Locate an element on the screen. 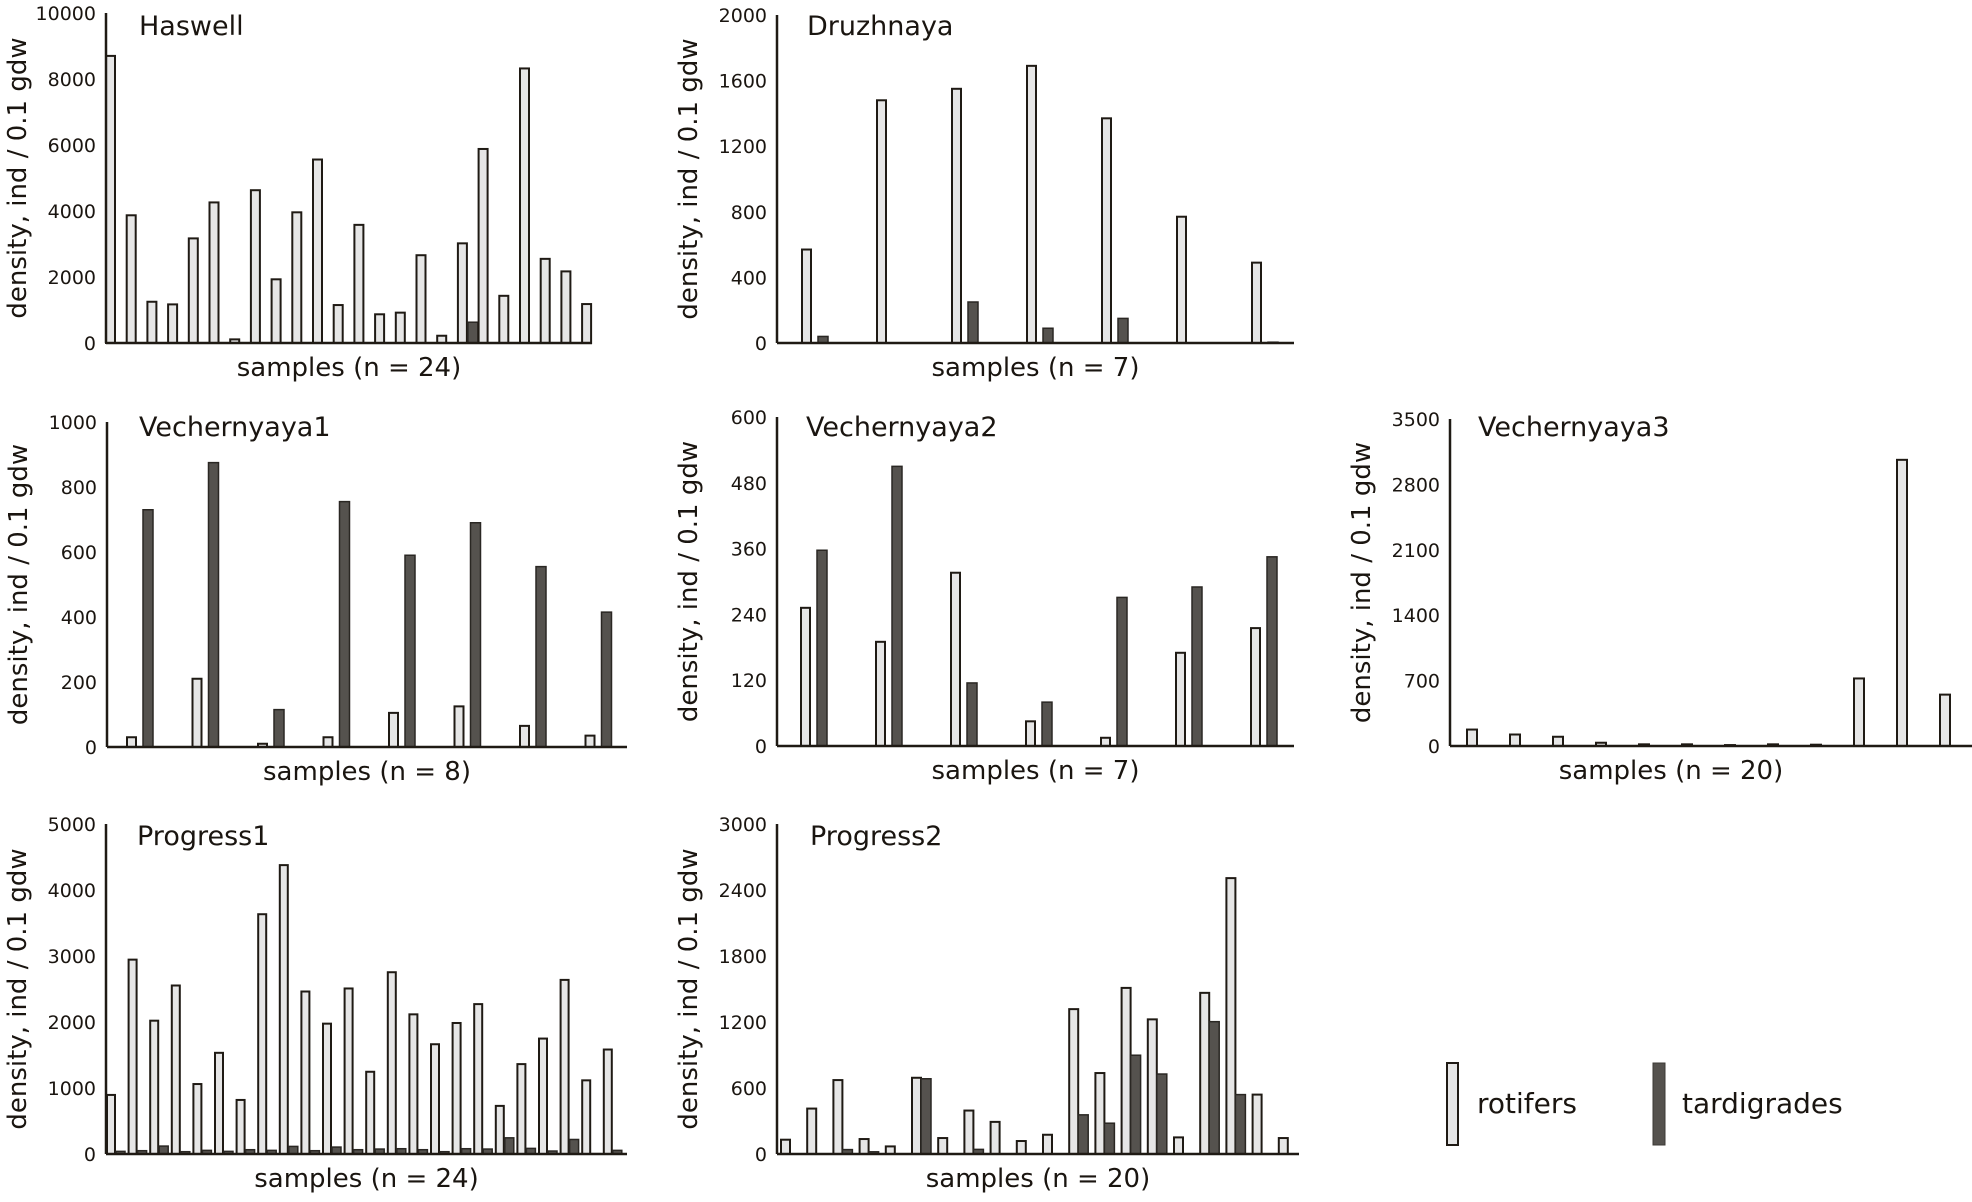 The height and width of the screenshot is (1202, 1972). y-tick-label: 600 is located at coordinates (79, 553).